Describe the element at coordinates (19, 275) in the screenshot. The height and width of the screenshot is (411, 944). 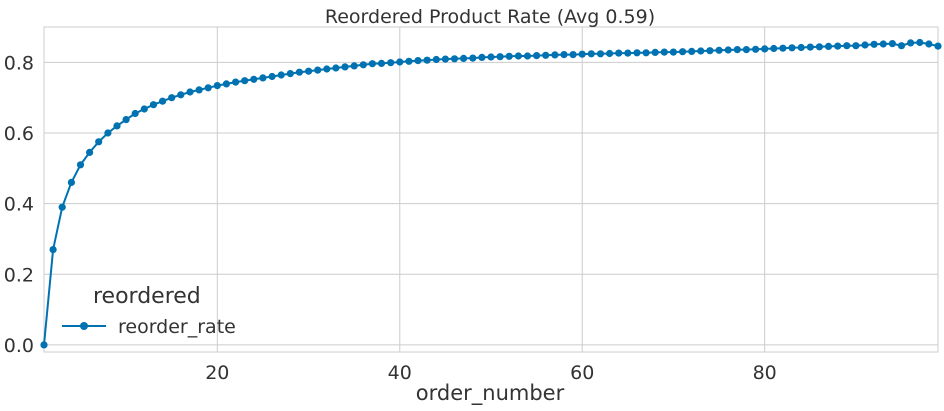
I see `y-tick-label: 0.2` at that location.